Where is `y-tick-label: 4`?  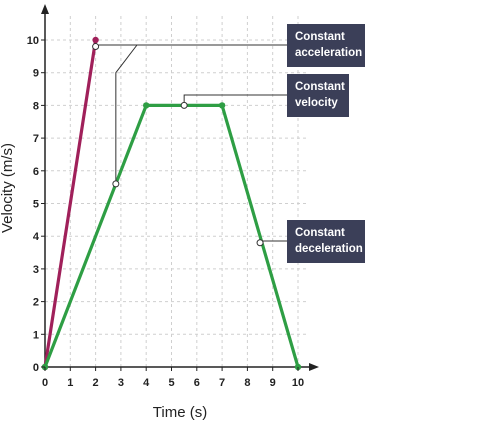 y-tick-label: 4 is located at coordinates (36, 237).